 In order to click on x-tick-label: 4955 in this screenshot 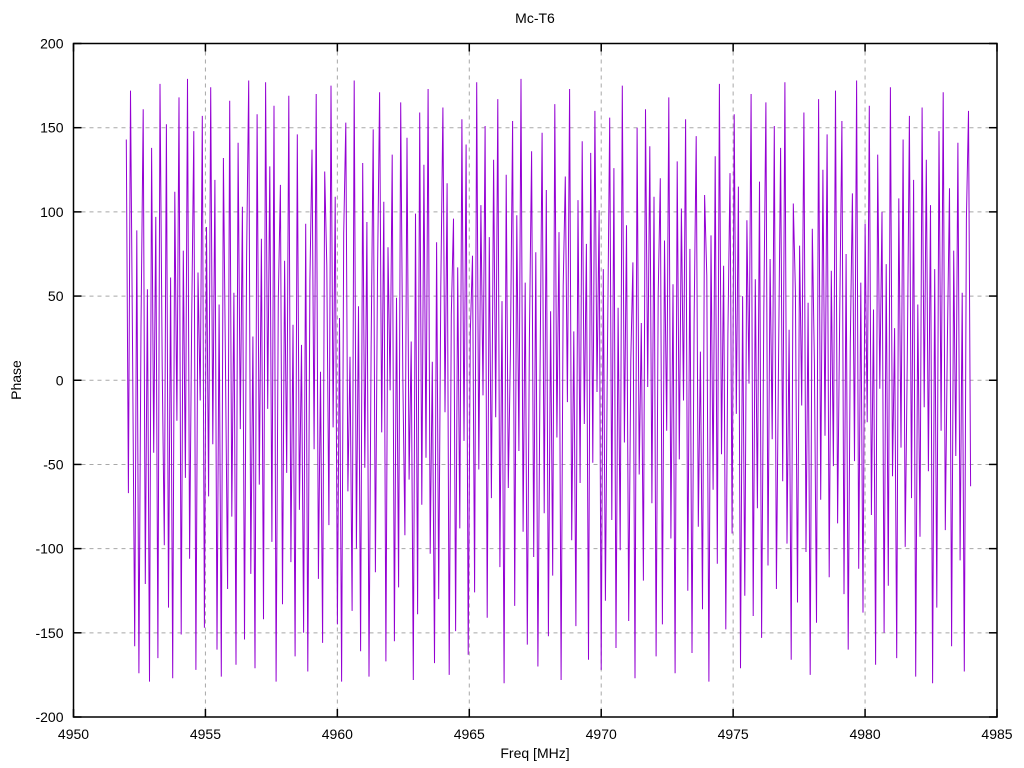, I will do `click(205, 734)`.